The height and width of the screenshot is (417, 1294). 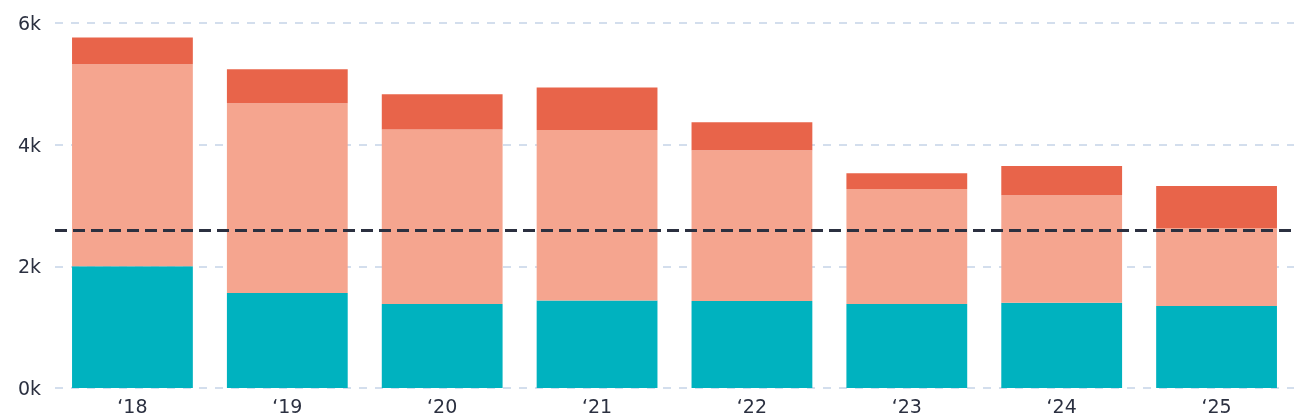 I want to click on x-tick-label: ‘22, so click(x=752, y=405).